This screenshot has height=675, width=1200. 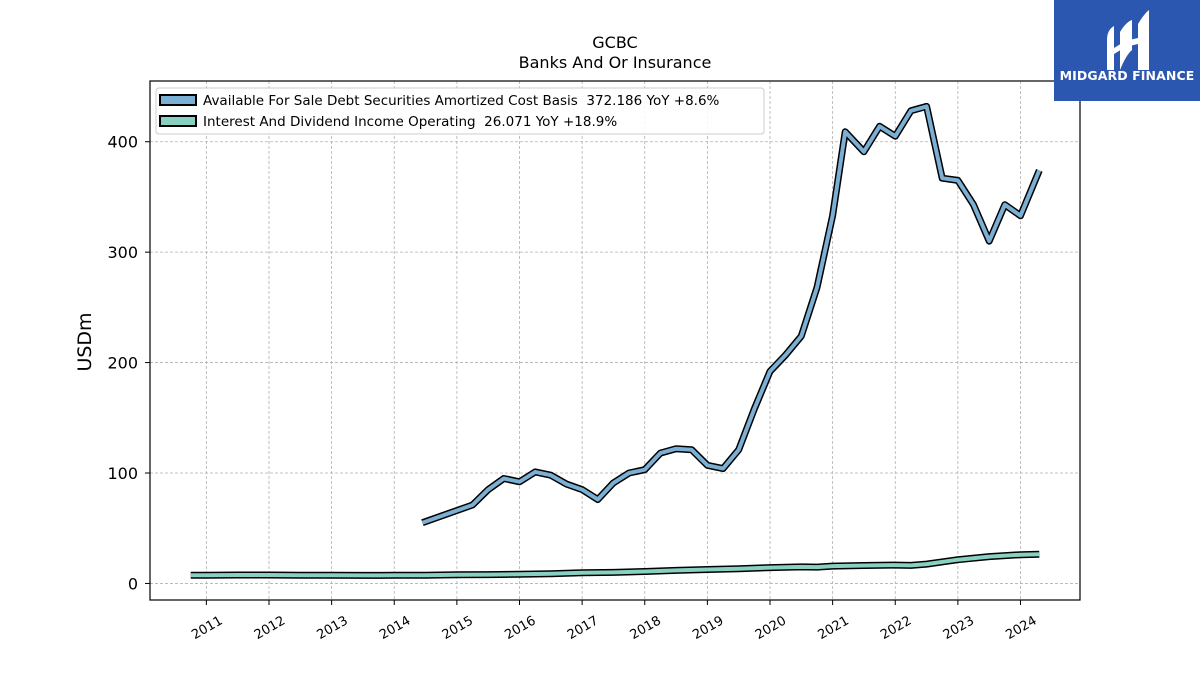 What do you see at coordinates (85, 341) in the screenshot?
I see `y-axis-label: USDm` at bounding box center [85, 341].